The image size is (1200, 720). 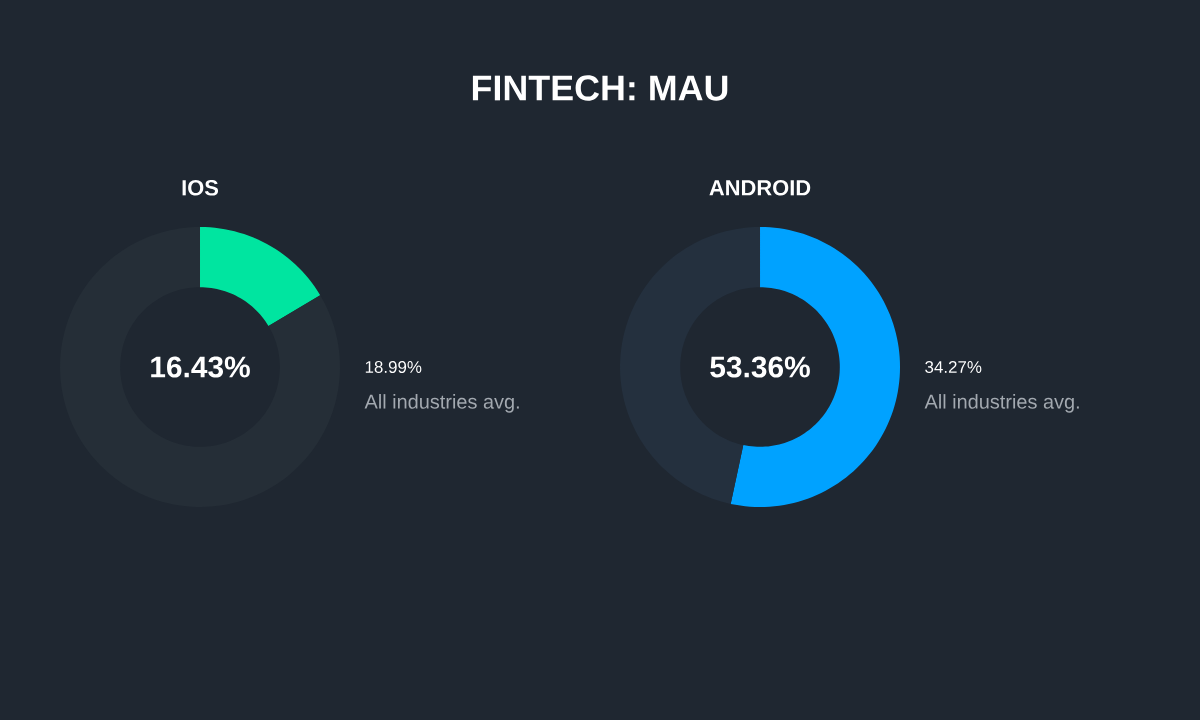 What do you see at coordinates (760, 188) in the screenshot?
I see `chart-title: ANDROID` at bounding box center [760, 188].